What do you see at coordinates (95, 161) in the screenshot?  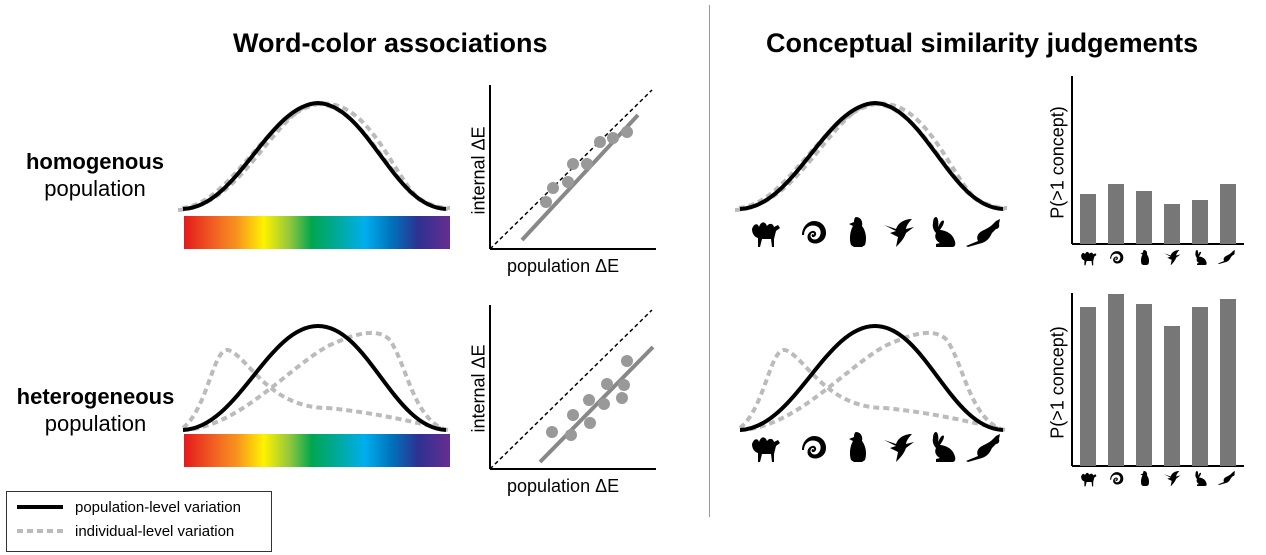 I see `row-label-bold: homogenous` at bounding box center [95, 161].